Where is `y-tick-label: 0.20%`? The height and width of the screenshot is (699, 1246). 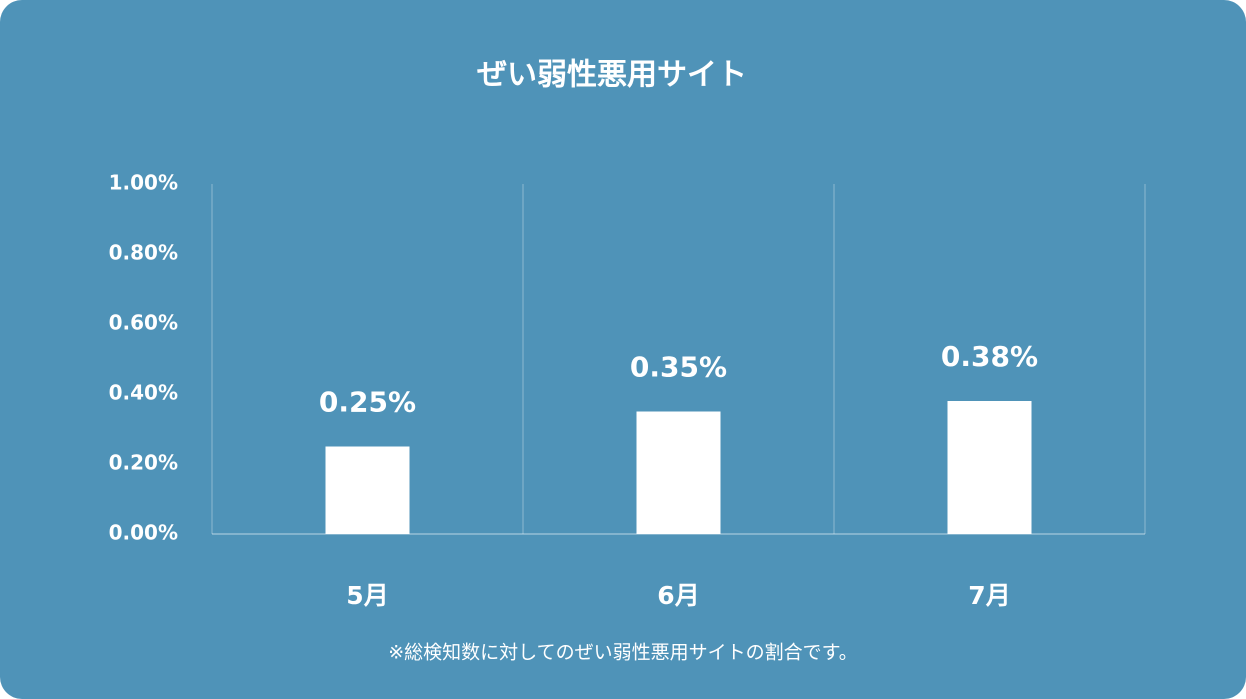 y-tick-label: 0.20% is located at coordinates (143, 463).